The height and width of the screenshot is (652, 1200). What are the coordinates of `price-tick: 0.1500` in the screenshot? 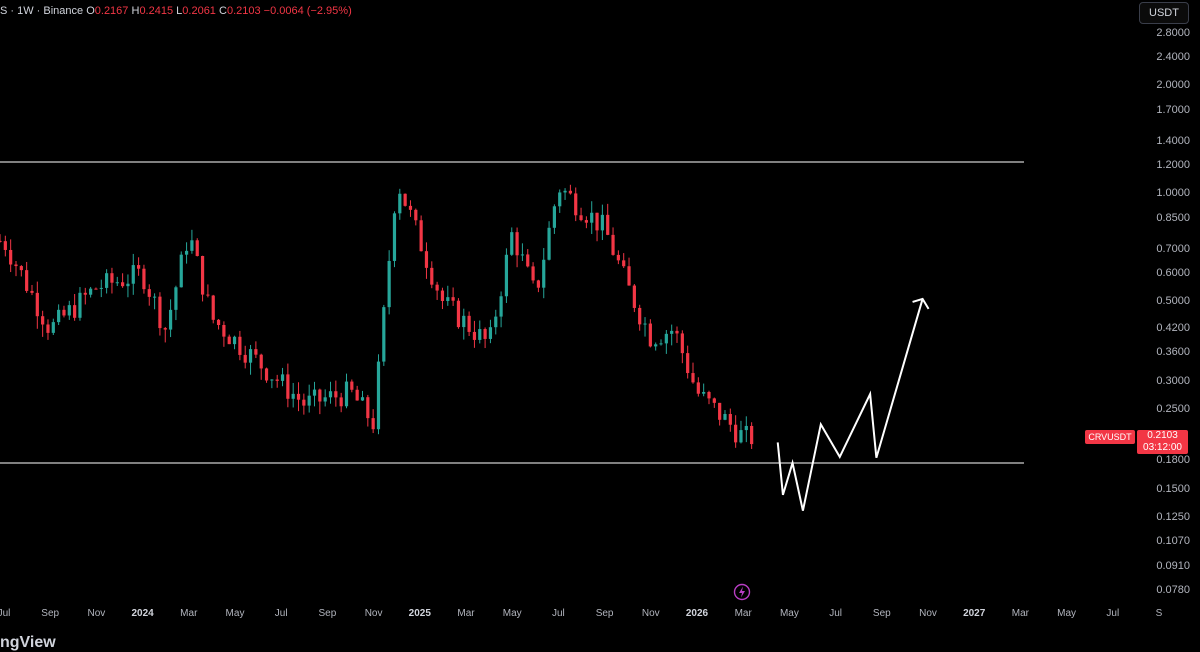 It's located at (1173, 488).